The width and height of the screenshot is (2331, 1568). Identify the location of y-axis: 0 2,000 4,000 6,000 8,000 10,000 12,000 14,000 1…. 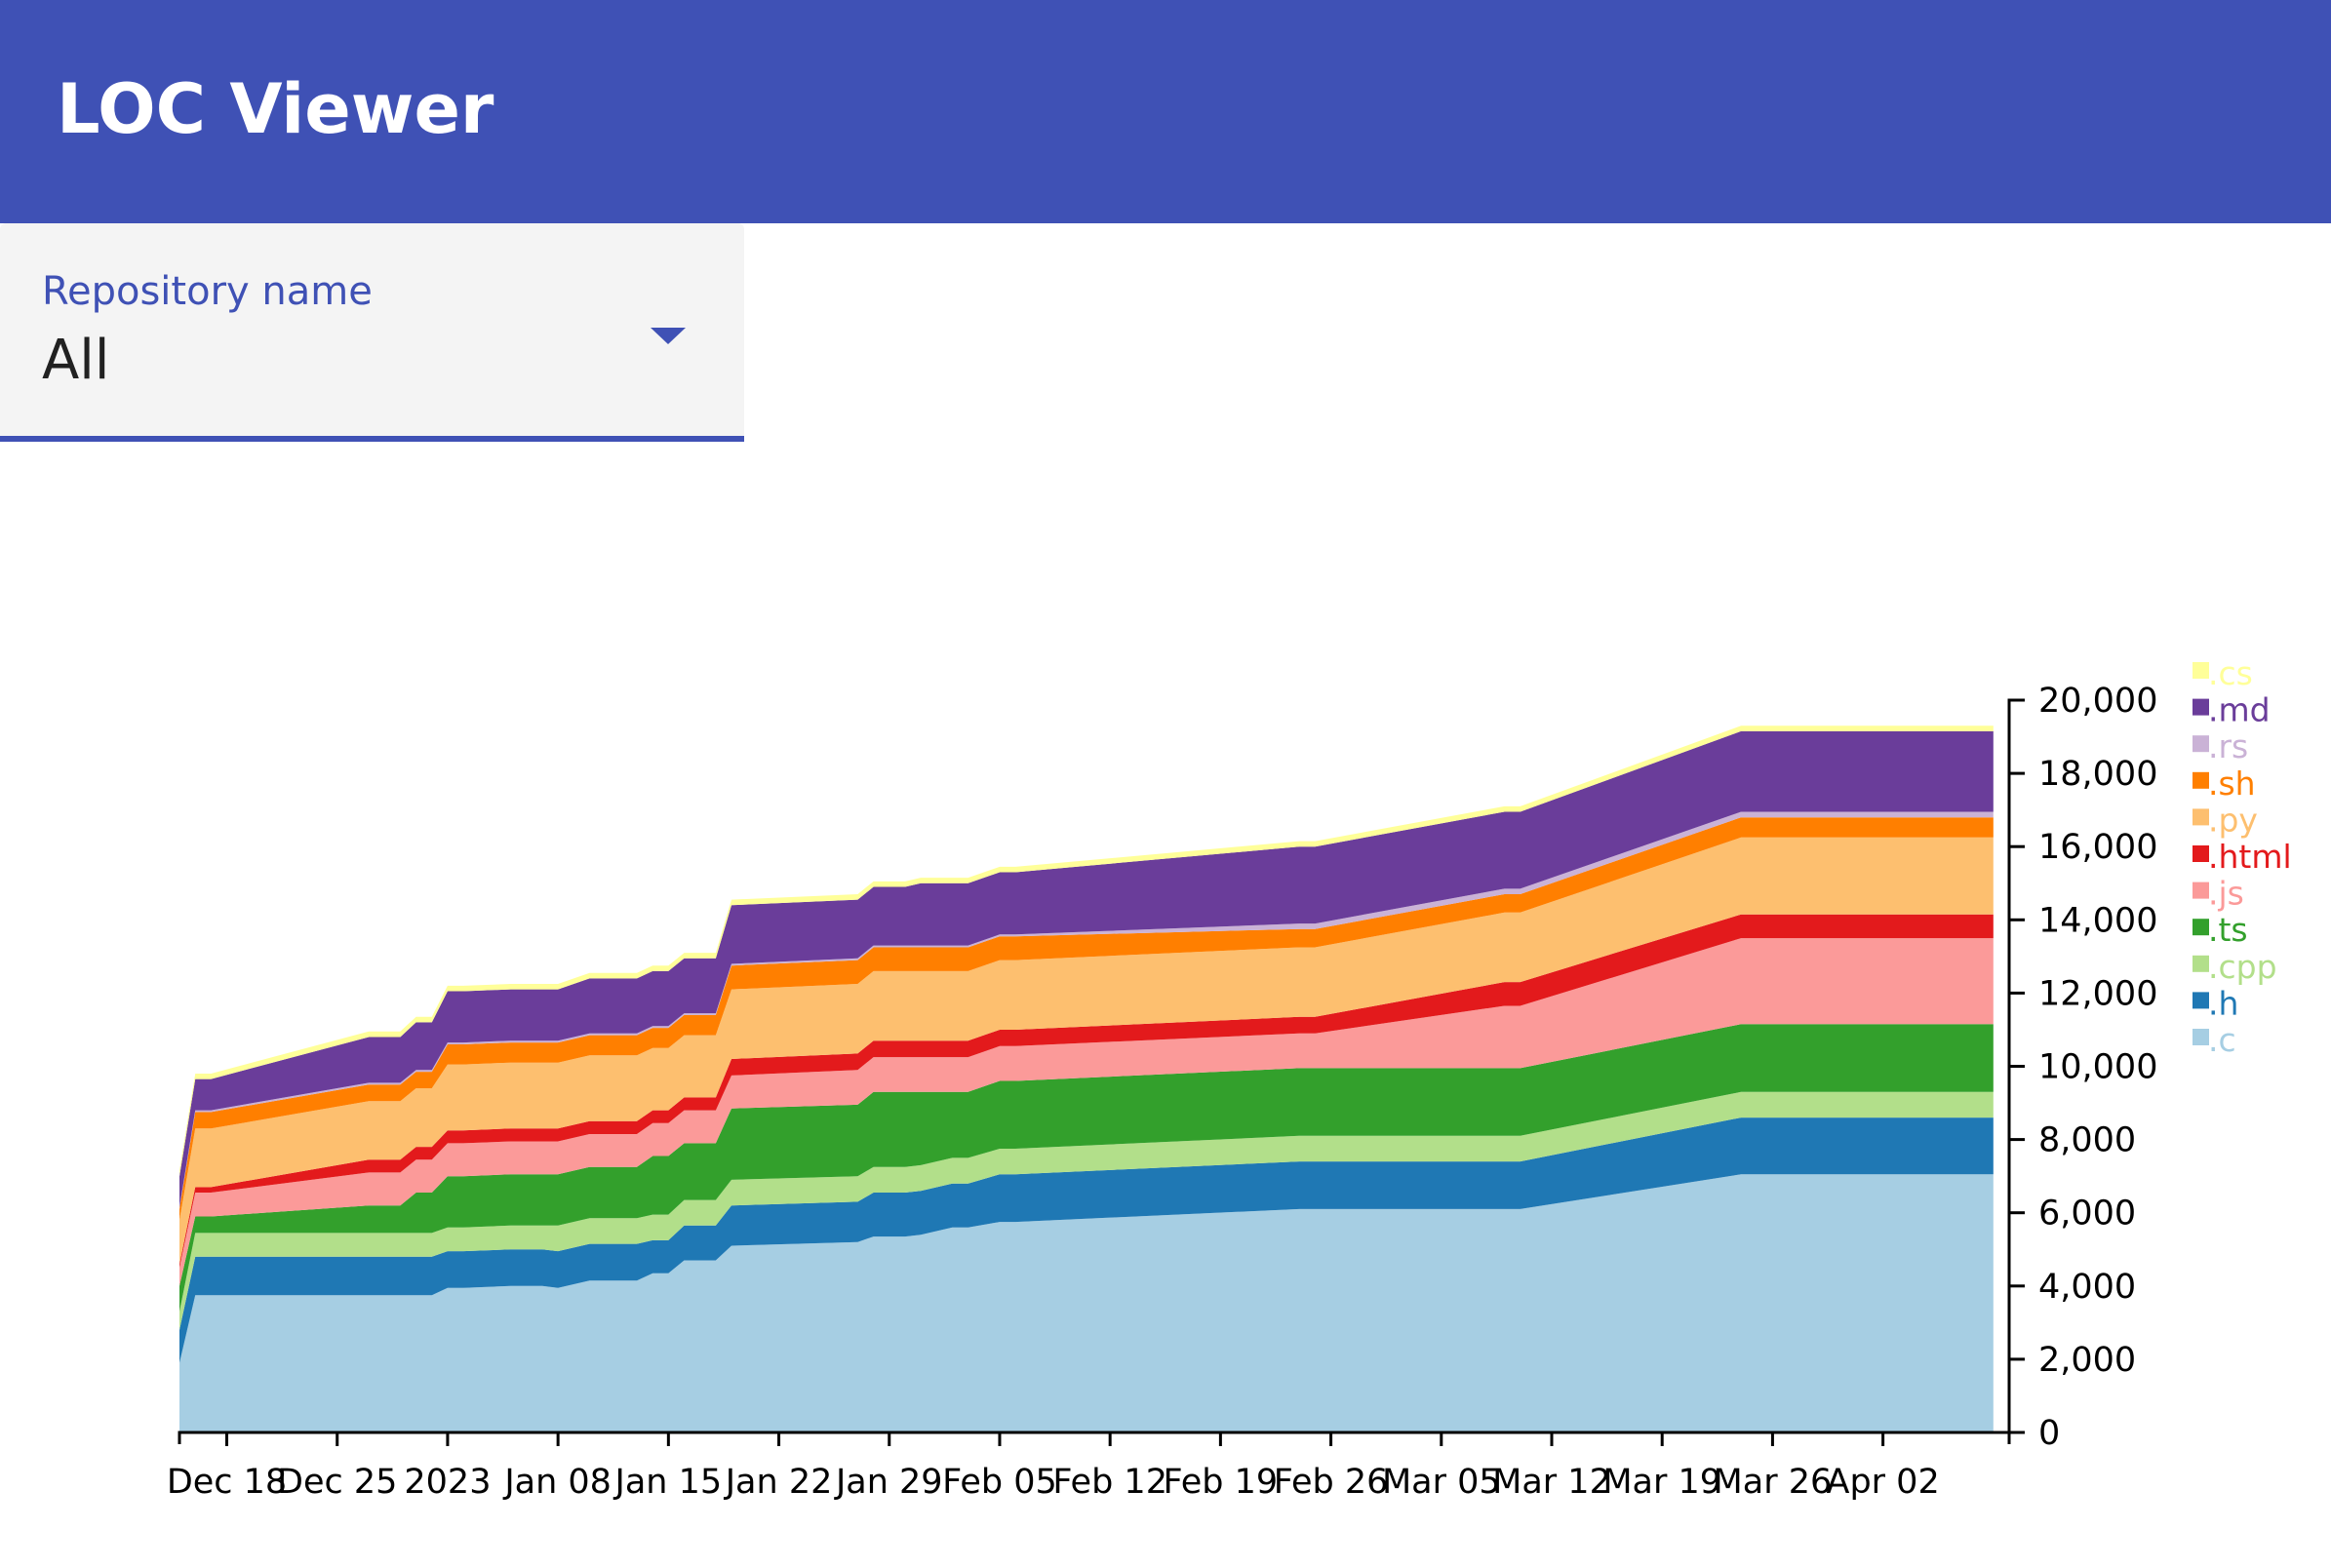
(2082, 1067).